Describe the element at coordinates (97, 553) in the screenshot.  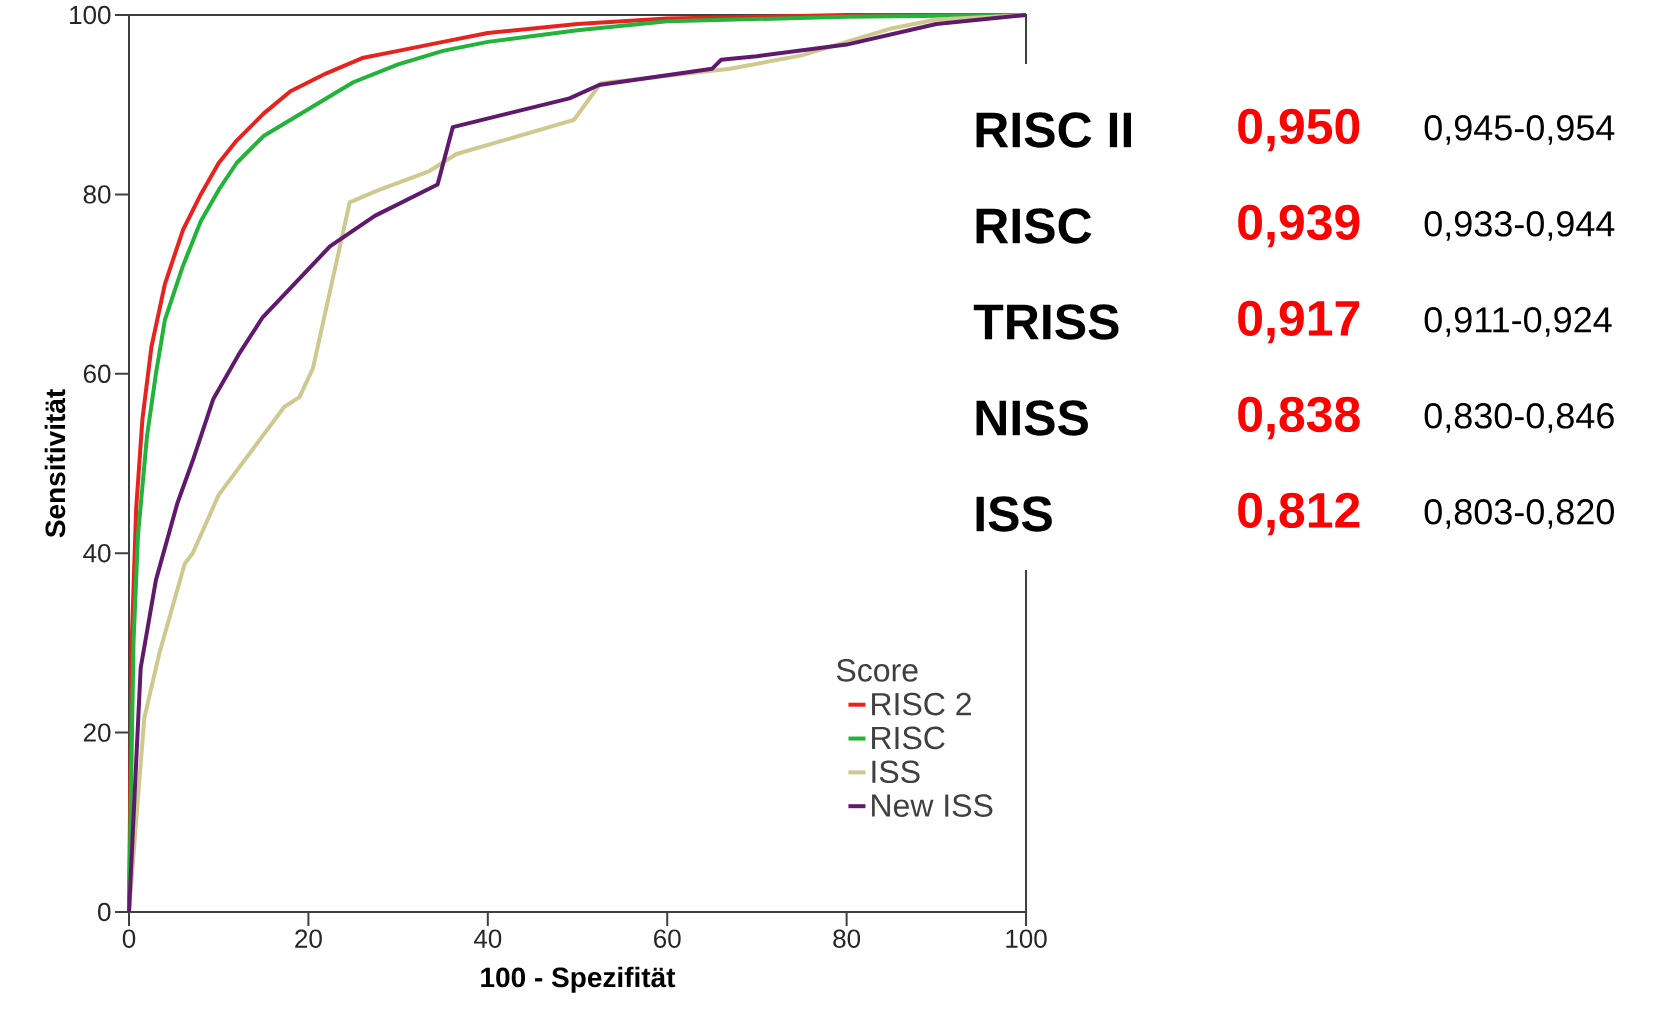
I see `y-tick-label: 40` at that location.